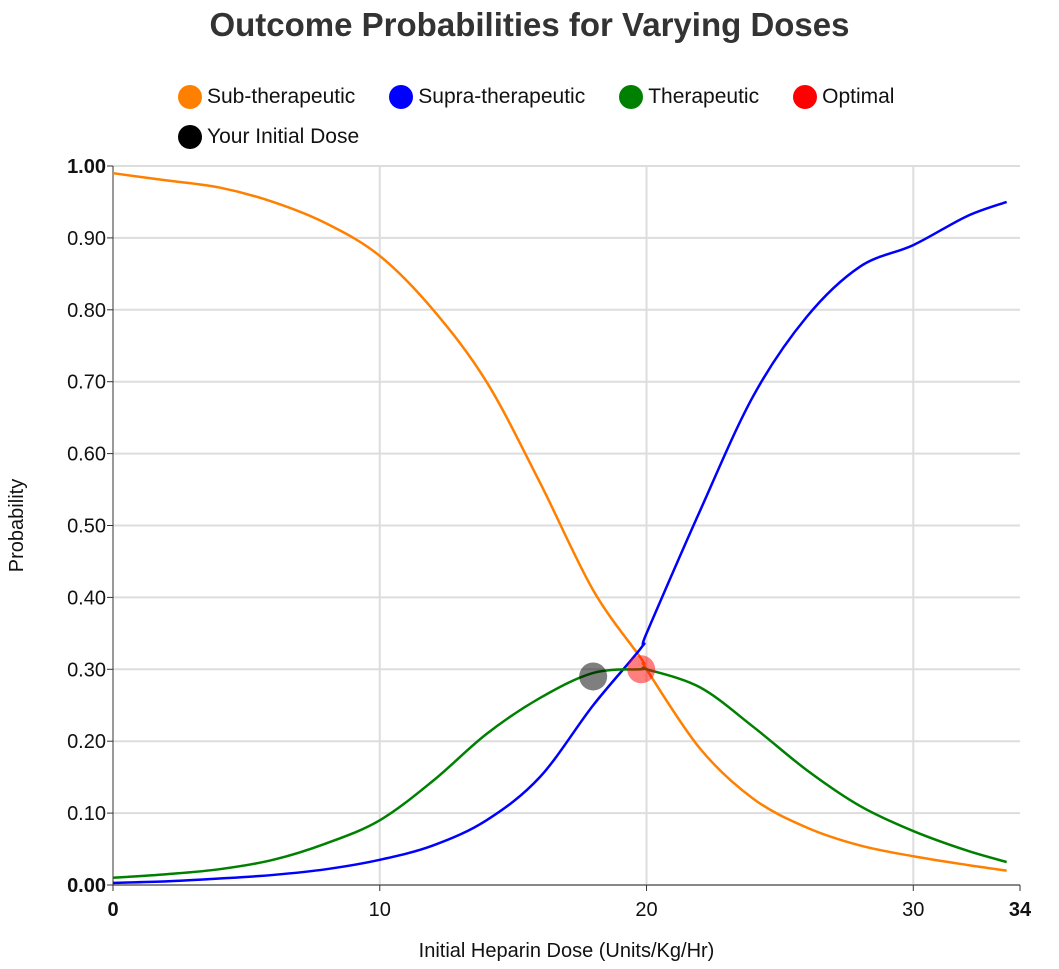 The image size is (1059, 969). I want to click on x-tick-label: 30, so click(913, 910).